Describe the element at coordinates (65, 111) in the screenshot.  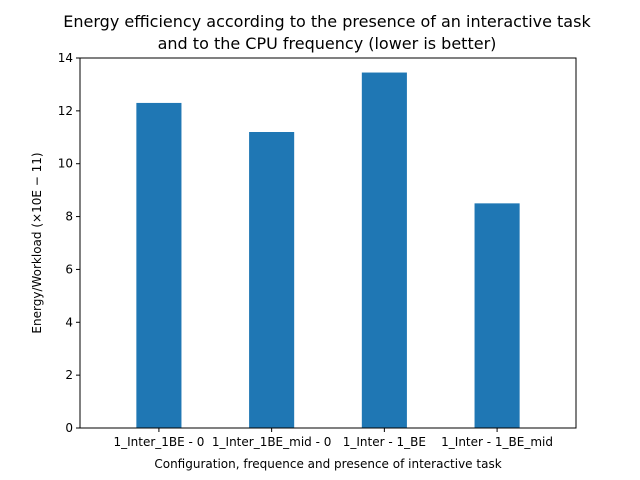
I see `y-tick-label-12: 12` at that location.